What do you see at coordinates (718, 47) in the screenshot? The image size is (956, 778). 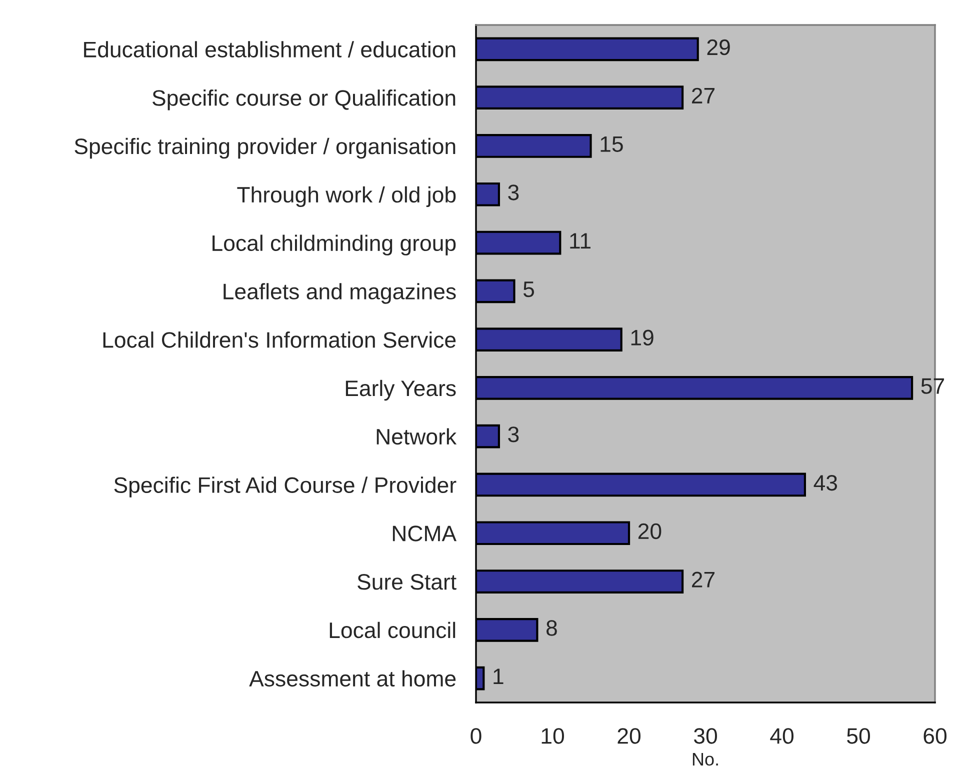 I see `data-label: 29` at bounding box center [718, 47].